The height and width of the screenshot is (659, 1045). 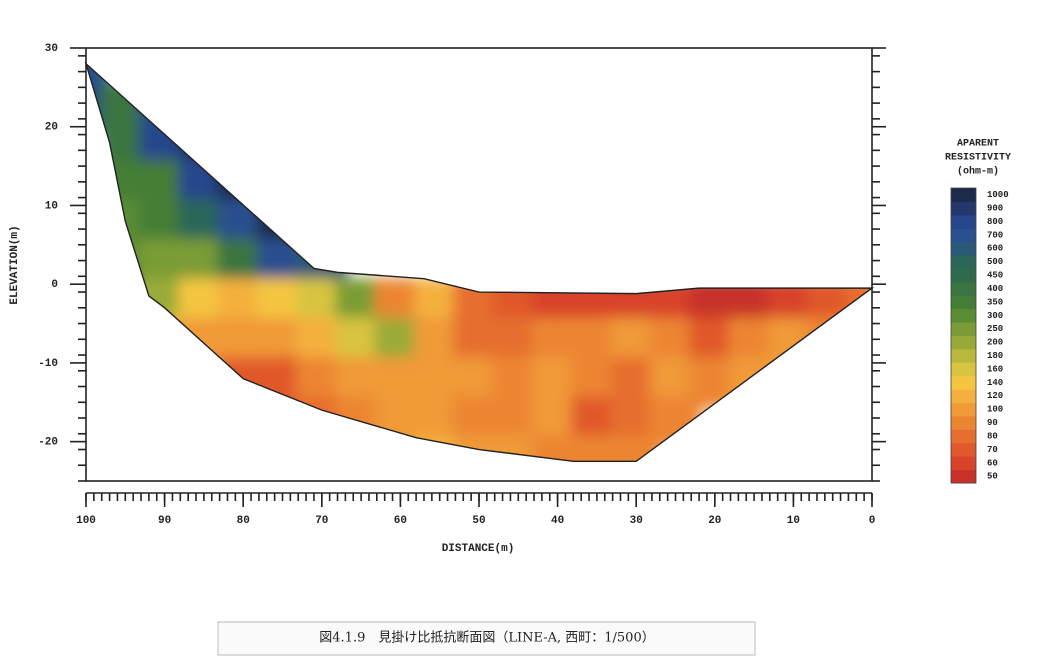 What do you see at coordinates (995, 383) in the screenshot?
I see `colorbar-label: 140` at bounding box center [995, 383].